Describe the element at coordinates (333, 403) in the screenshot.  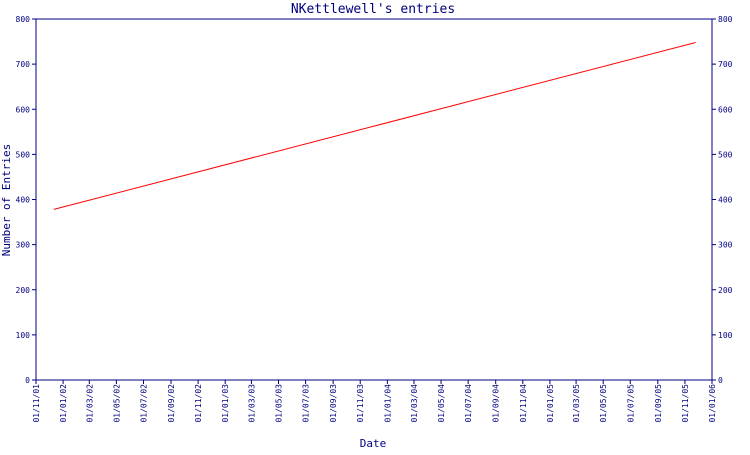
I see `x-tick-label: 01/09/03` at that location.